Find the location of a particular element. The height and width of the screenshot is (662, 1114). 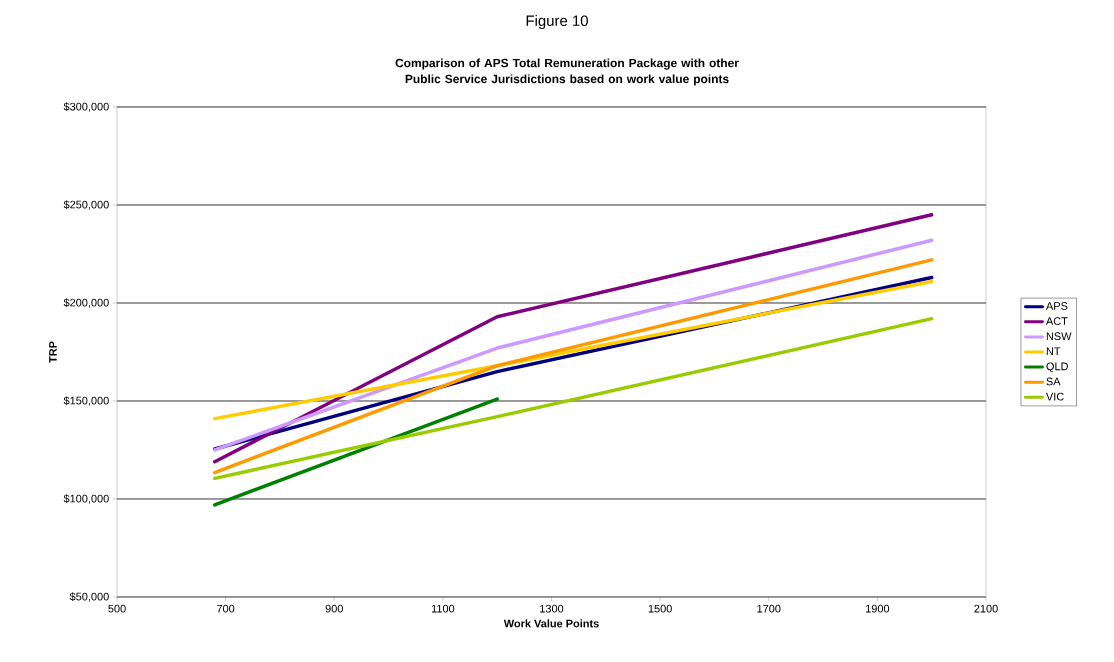

y-tick-label: $50,000 is located at coordinates (89, 597).